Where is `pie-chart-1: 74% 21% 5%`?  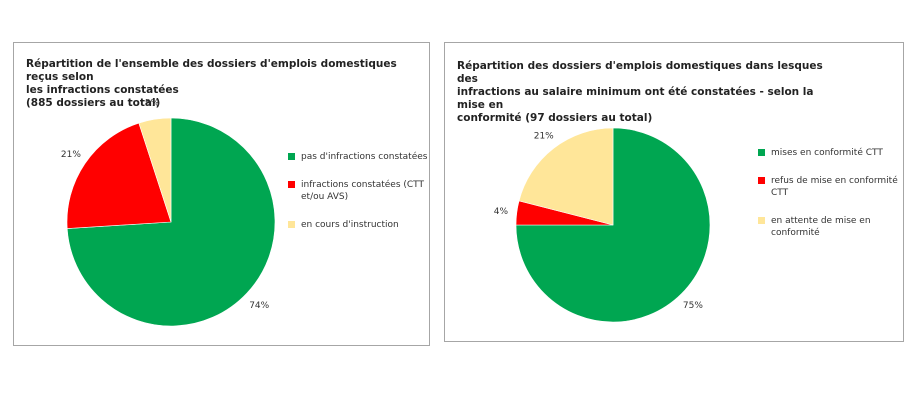 pie-chart-1: 74% 21% 5% is located at coordinates (168, 212).